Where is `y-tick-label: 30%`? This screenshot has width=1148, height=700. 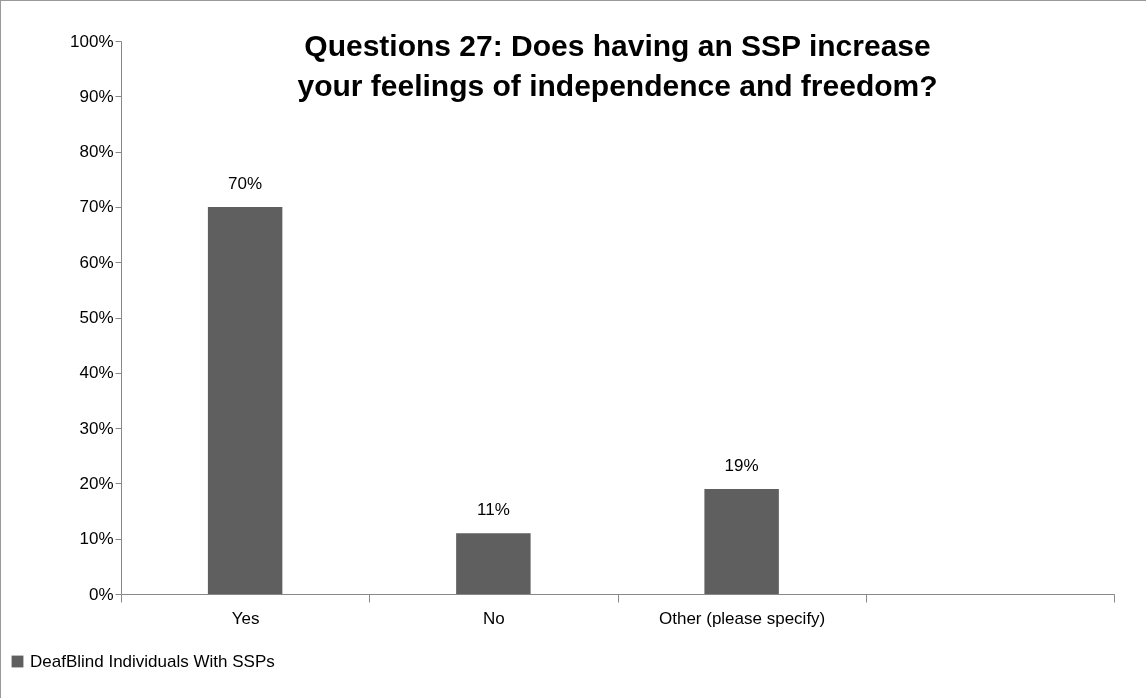
y-tick-label: 30% is located at coordinates (96, 428).